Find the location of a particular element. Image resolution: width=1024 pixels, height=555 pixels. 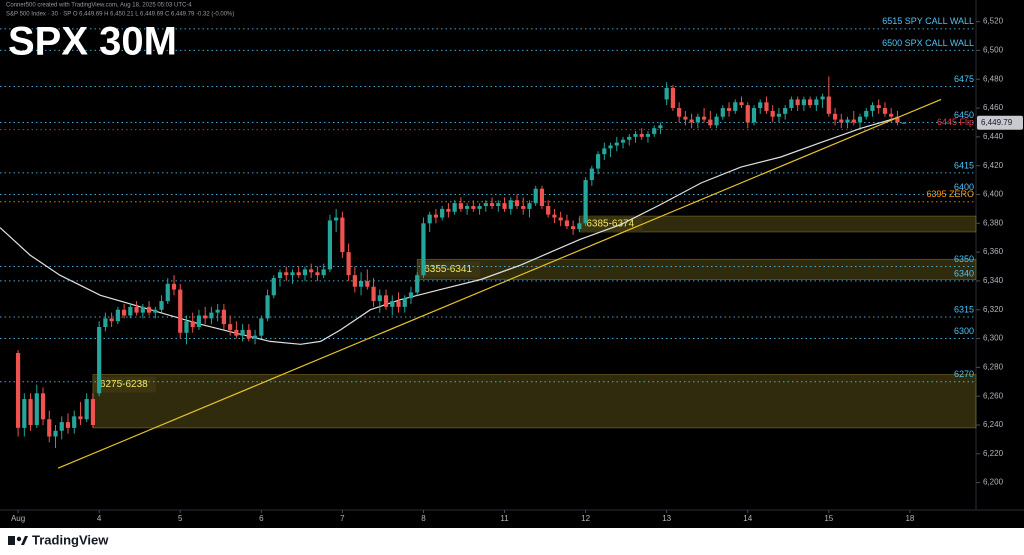

x-tick-label: 18 is located at coordinates (909, 518).